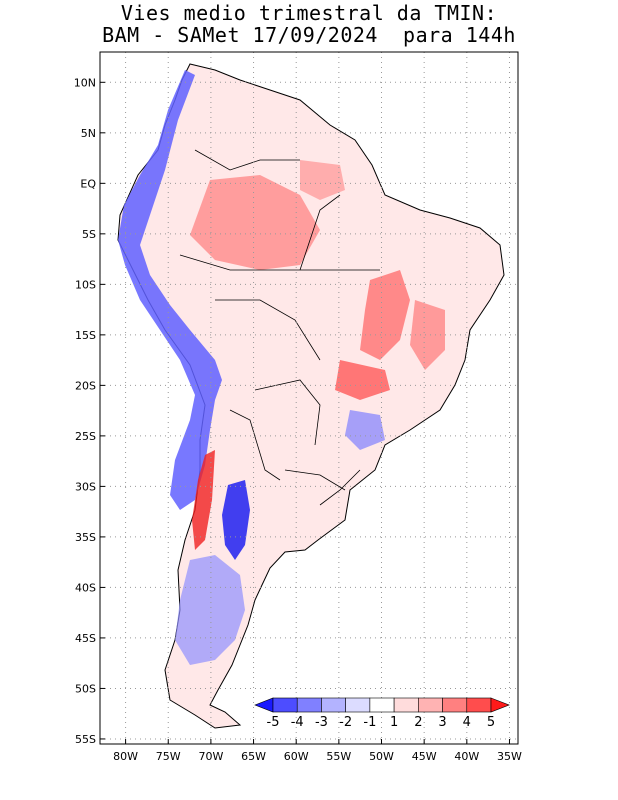 The height and width of the screenshot is (800, 618). What do you see at coordinates (210, 610) in the screenshot?
I see `patagonia-cold` at bounding box center [210, 610].